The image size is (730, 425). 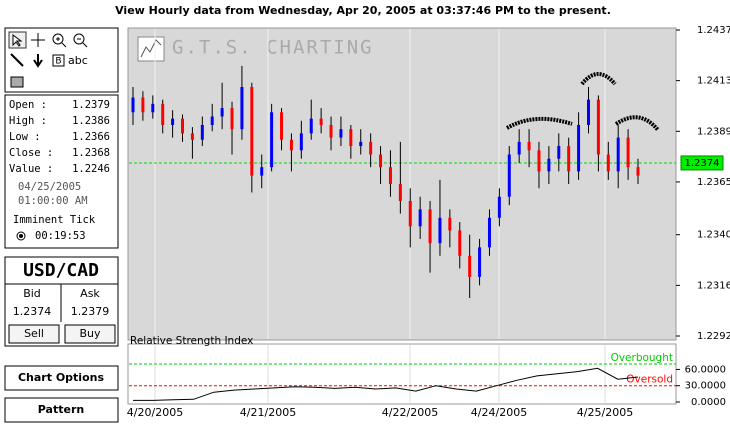 What do you see at coordinates (91, 137) in the screenshot?
I see `info-value: 1.2366` at bounding box center [91, 137].